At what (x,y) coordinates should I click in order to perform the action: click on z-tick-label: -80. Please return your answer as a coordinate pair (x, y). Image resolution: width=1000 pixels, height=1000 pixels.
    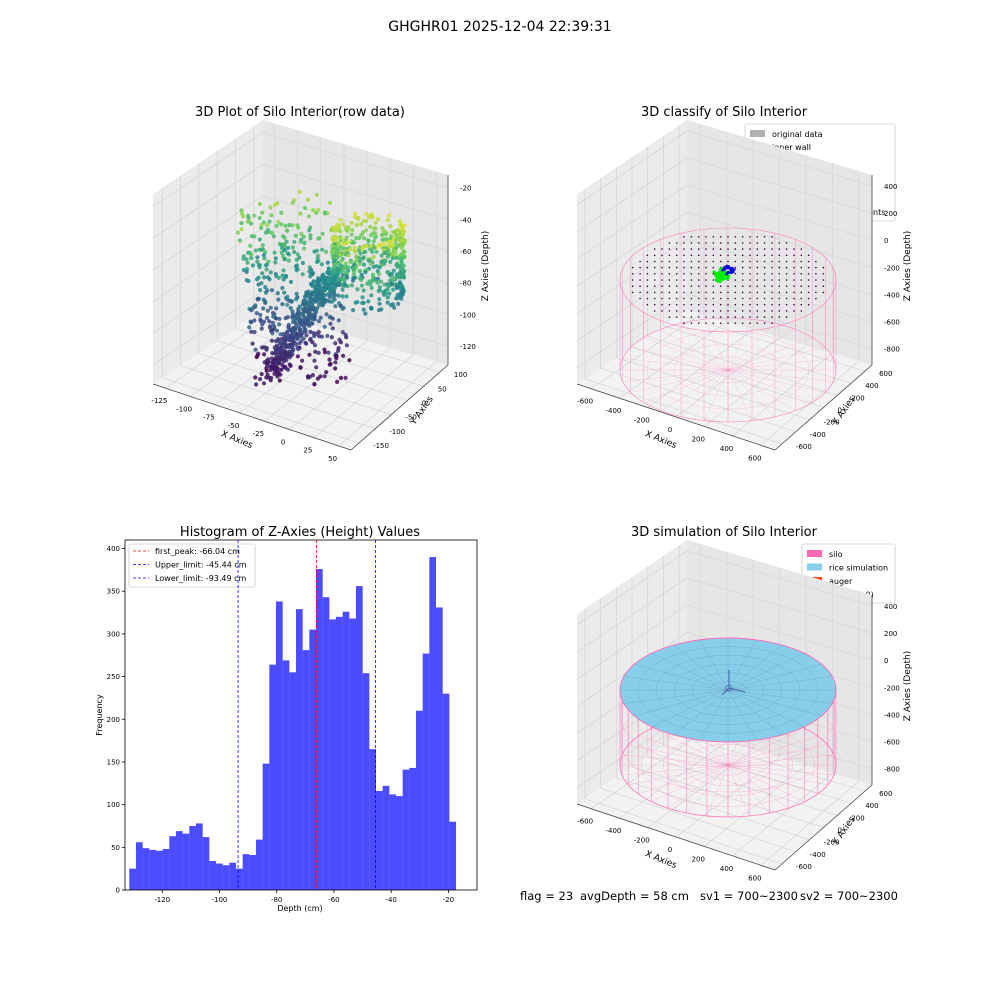
    Looking at the image, I should click on (465, 284).